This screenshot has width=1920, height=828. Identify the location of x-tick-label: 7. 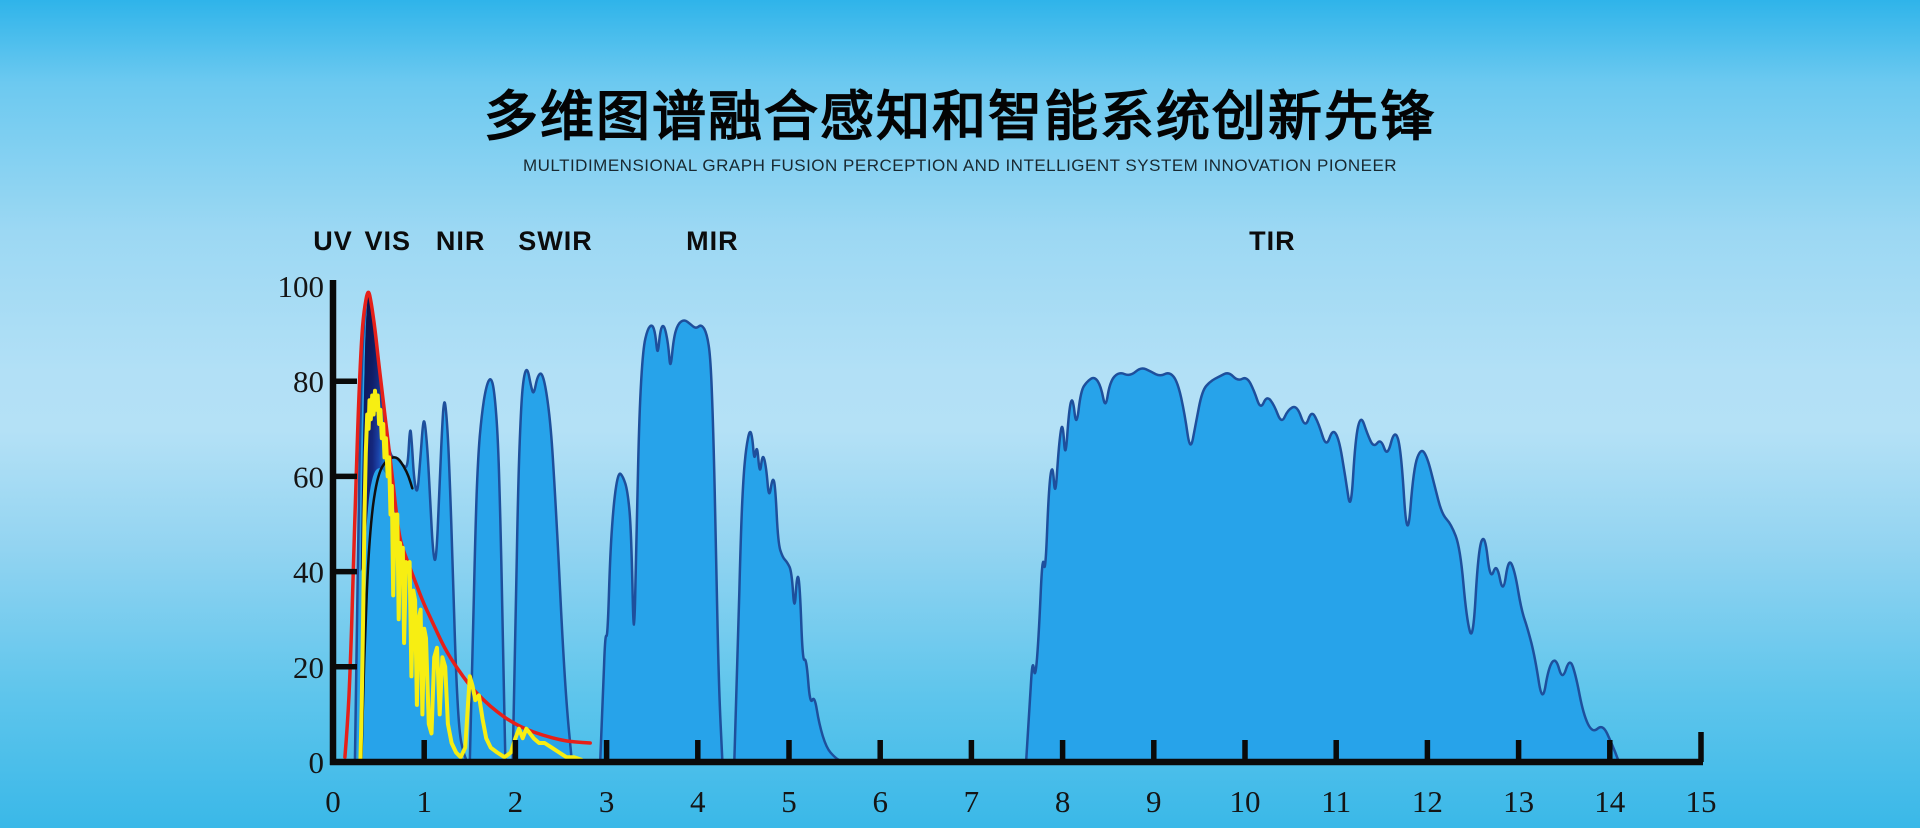
(972, 801).